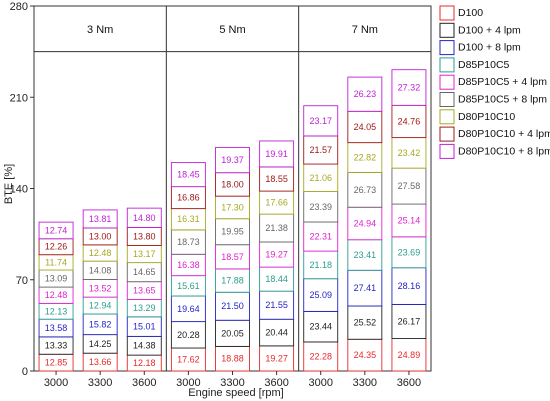 This screenshot has height=401, width=550. I want to click on segment-label: 18.55, so click(276, 179).